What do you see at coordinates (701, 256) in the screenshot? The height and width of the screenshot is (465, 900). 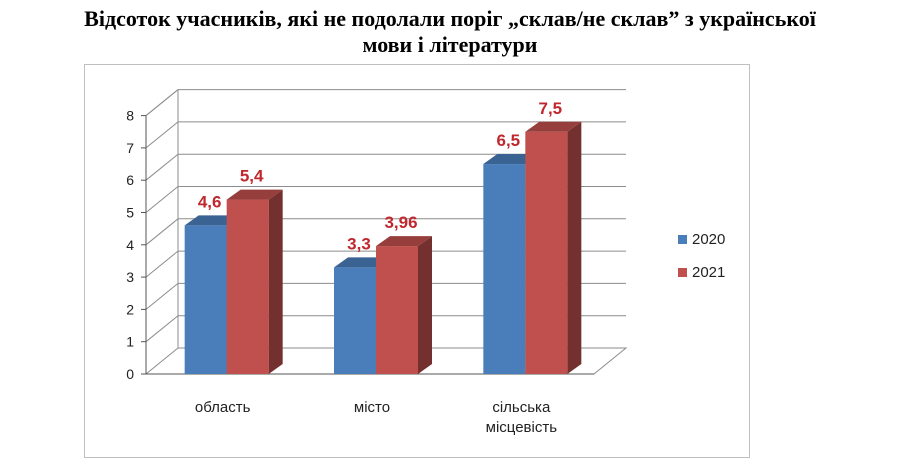 I see `legend: 2020 2021` at bounding box center [701, 256].